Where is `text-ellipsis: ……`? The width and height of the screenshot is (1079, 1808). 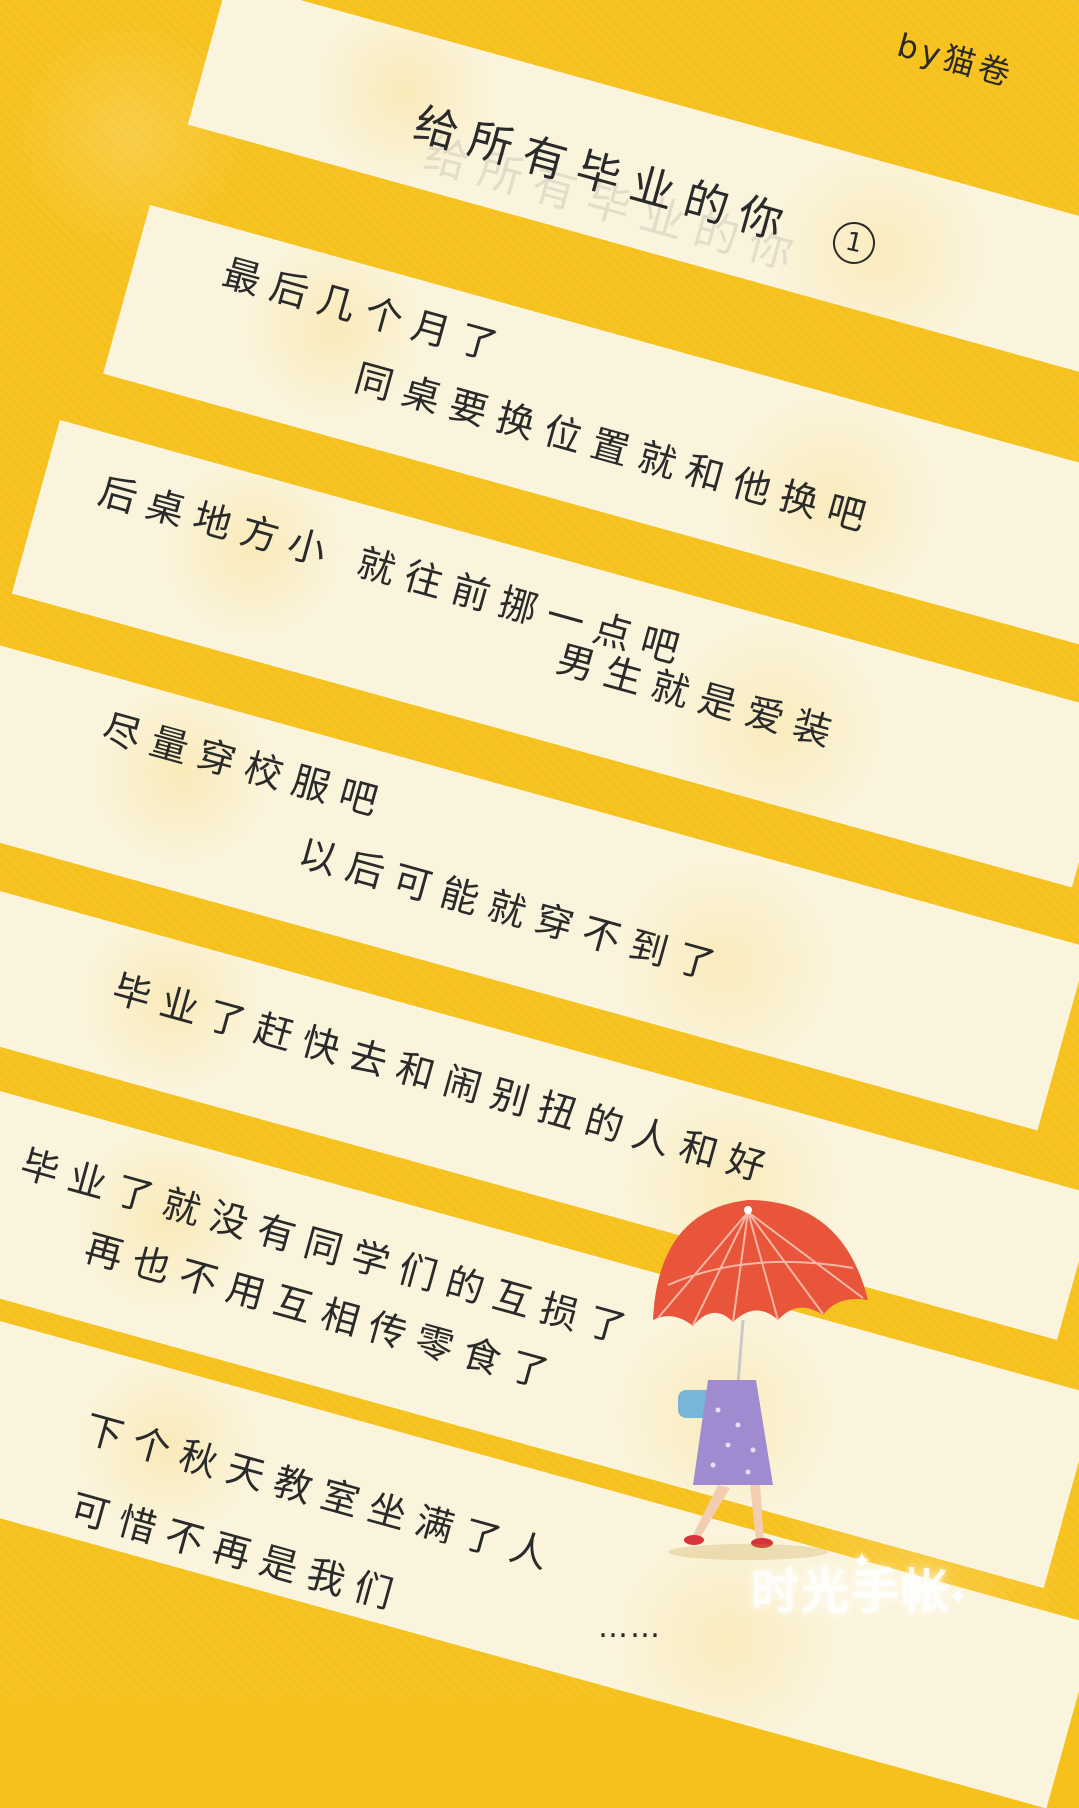
text-ellipsis: …… is located at coordinates (630, 1627).